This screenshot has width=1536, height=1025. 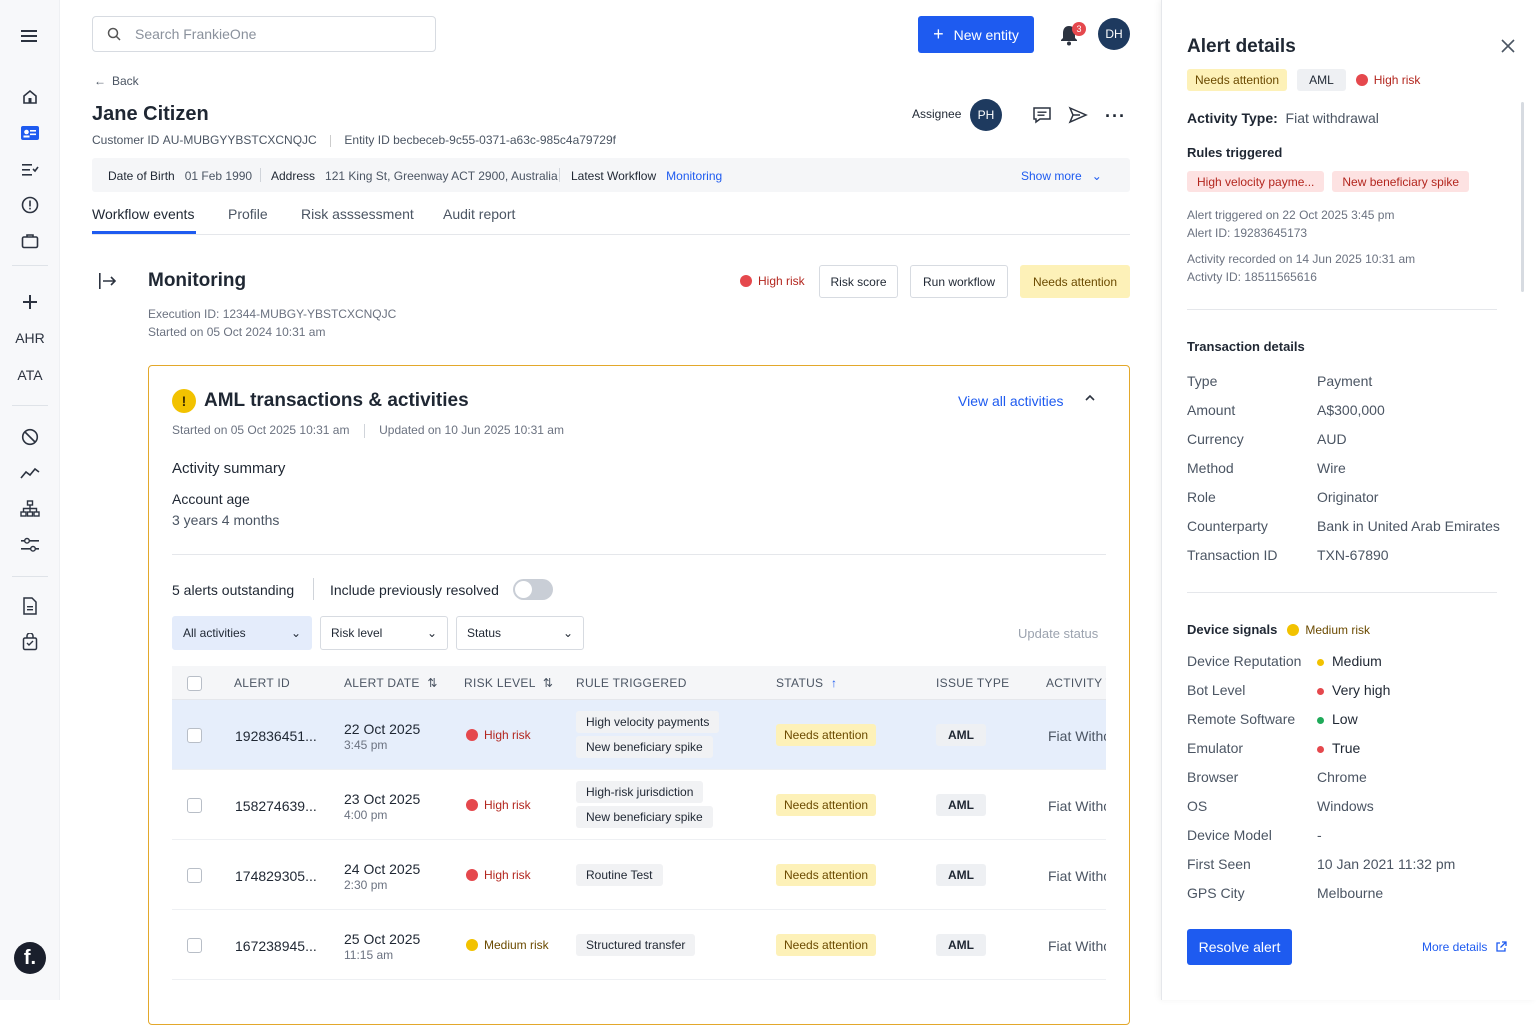 What do you see at coordinates (248, 214) in the screenshot?
I see `tab-profile: Profile` at bounding box center [248, 214].